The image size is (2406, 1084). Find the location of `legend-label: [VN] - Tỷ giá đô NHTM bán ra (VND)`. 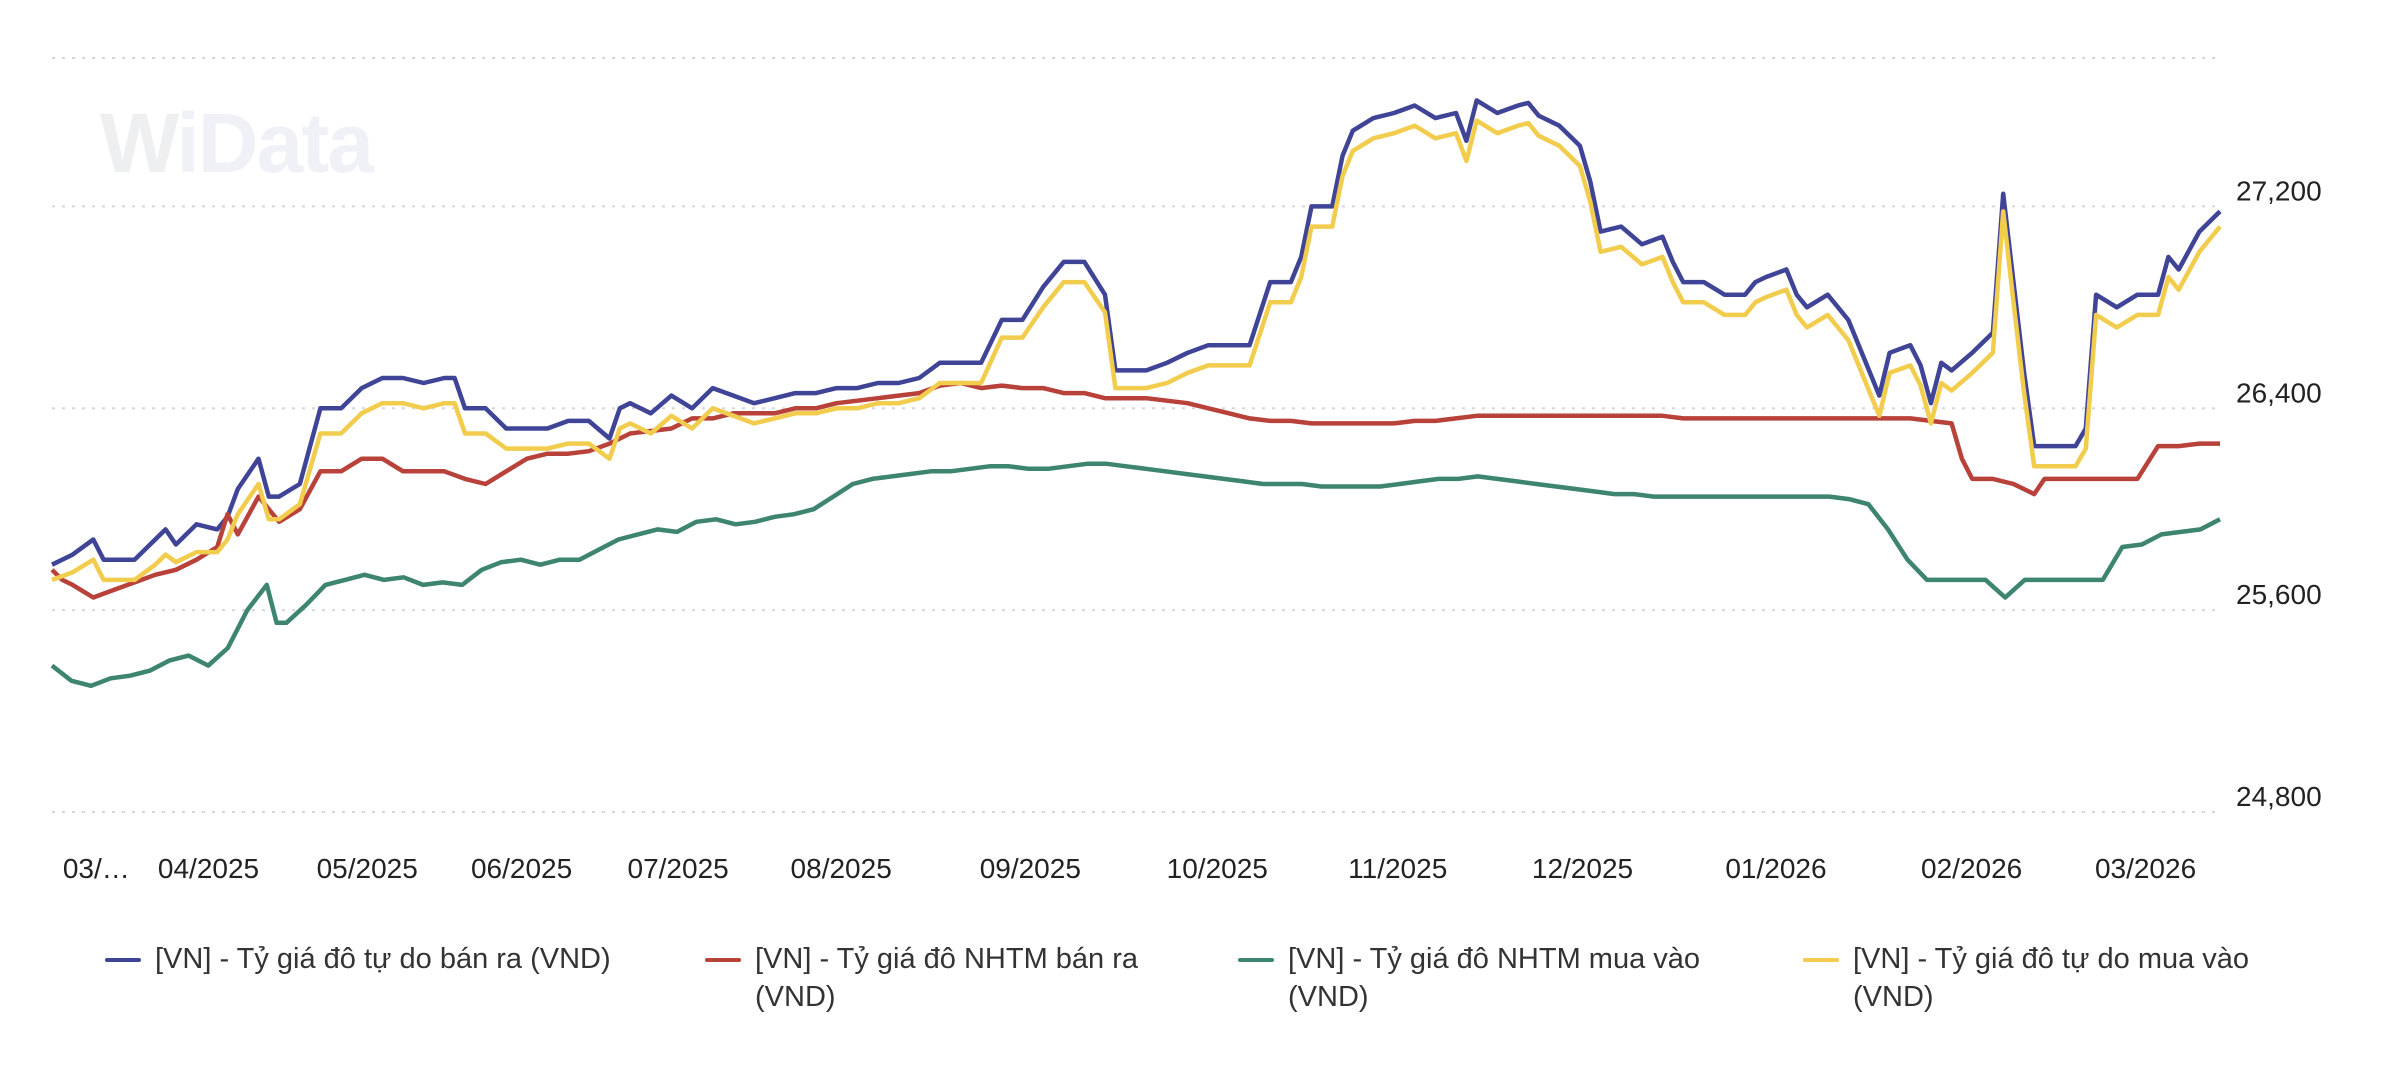

legend-label: [VN] - Tỷ giá đô NHTM bán ra (VND) is located at coordinates (947, 978).